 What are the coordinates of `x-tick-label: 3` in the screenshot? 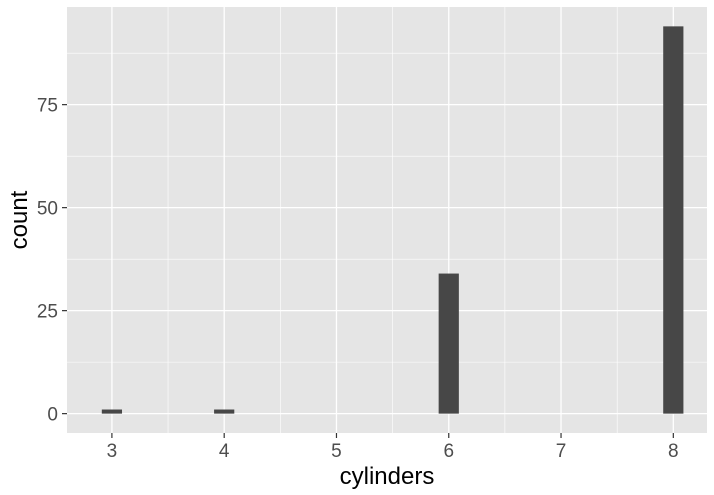 It's located at (112, 451).